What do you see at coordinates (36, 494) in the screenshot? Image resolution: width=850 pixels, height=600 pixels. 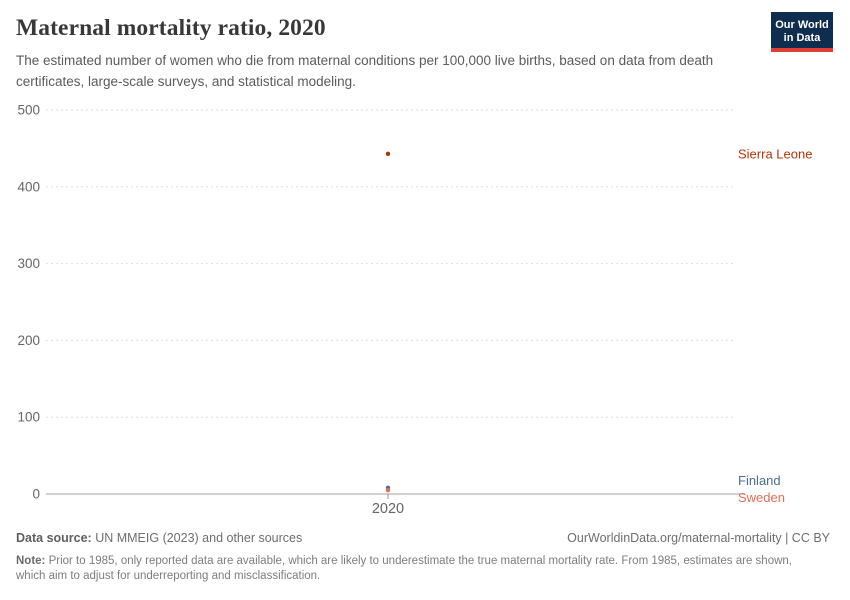 I see `y-tick-label-0: 0` at bounding box center [36, 494].